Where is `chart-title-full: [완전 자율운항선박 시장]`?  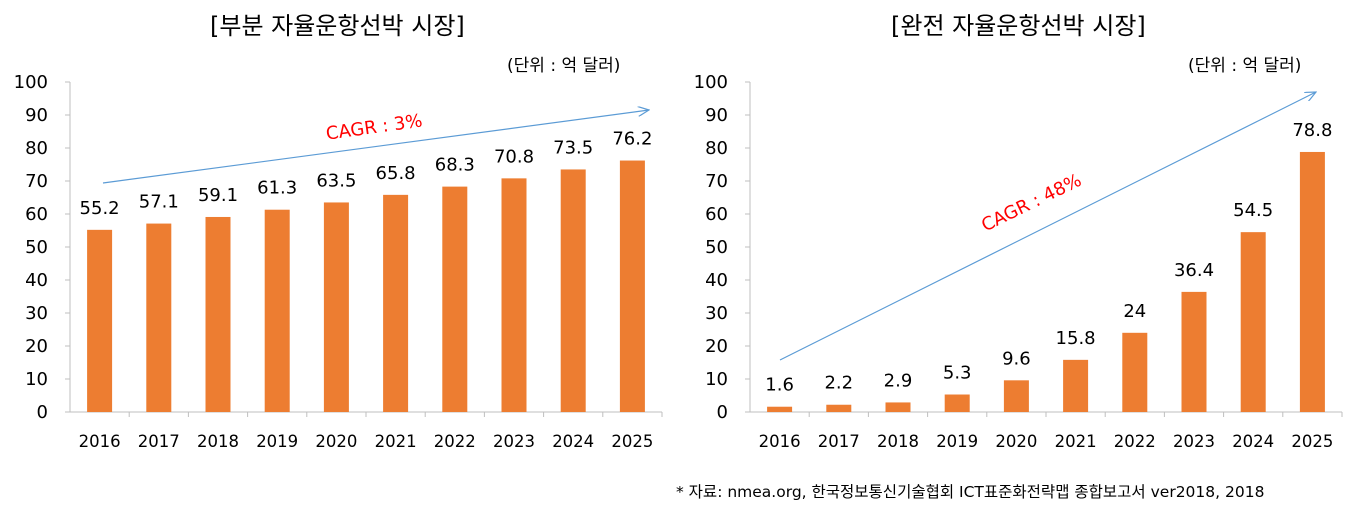 chart-title-full: [완전 자율운항선박 시장] is located at coordinates (1018, 26).